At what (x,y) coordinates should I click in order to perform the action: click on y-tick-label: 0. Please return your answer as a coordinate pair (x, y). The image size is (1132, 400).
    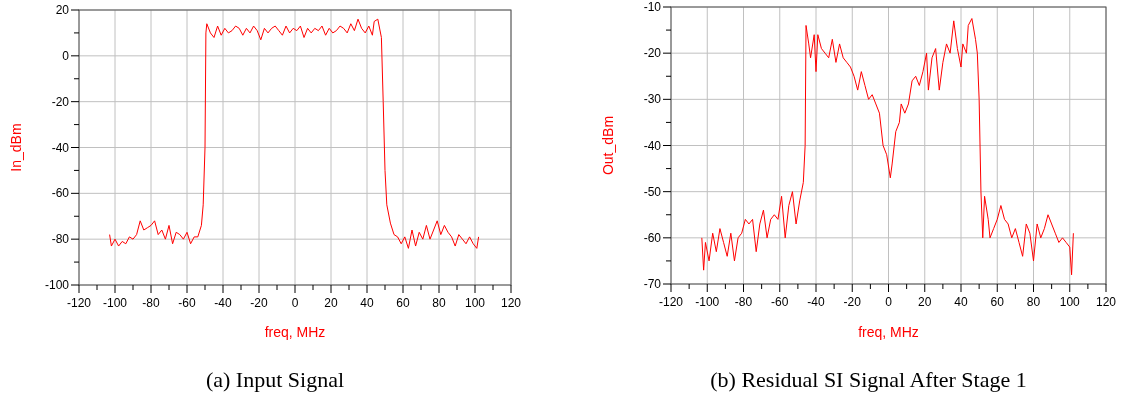
    Looking at the image, I should click on (66, 55).